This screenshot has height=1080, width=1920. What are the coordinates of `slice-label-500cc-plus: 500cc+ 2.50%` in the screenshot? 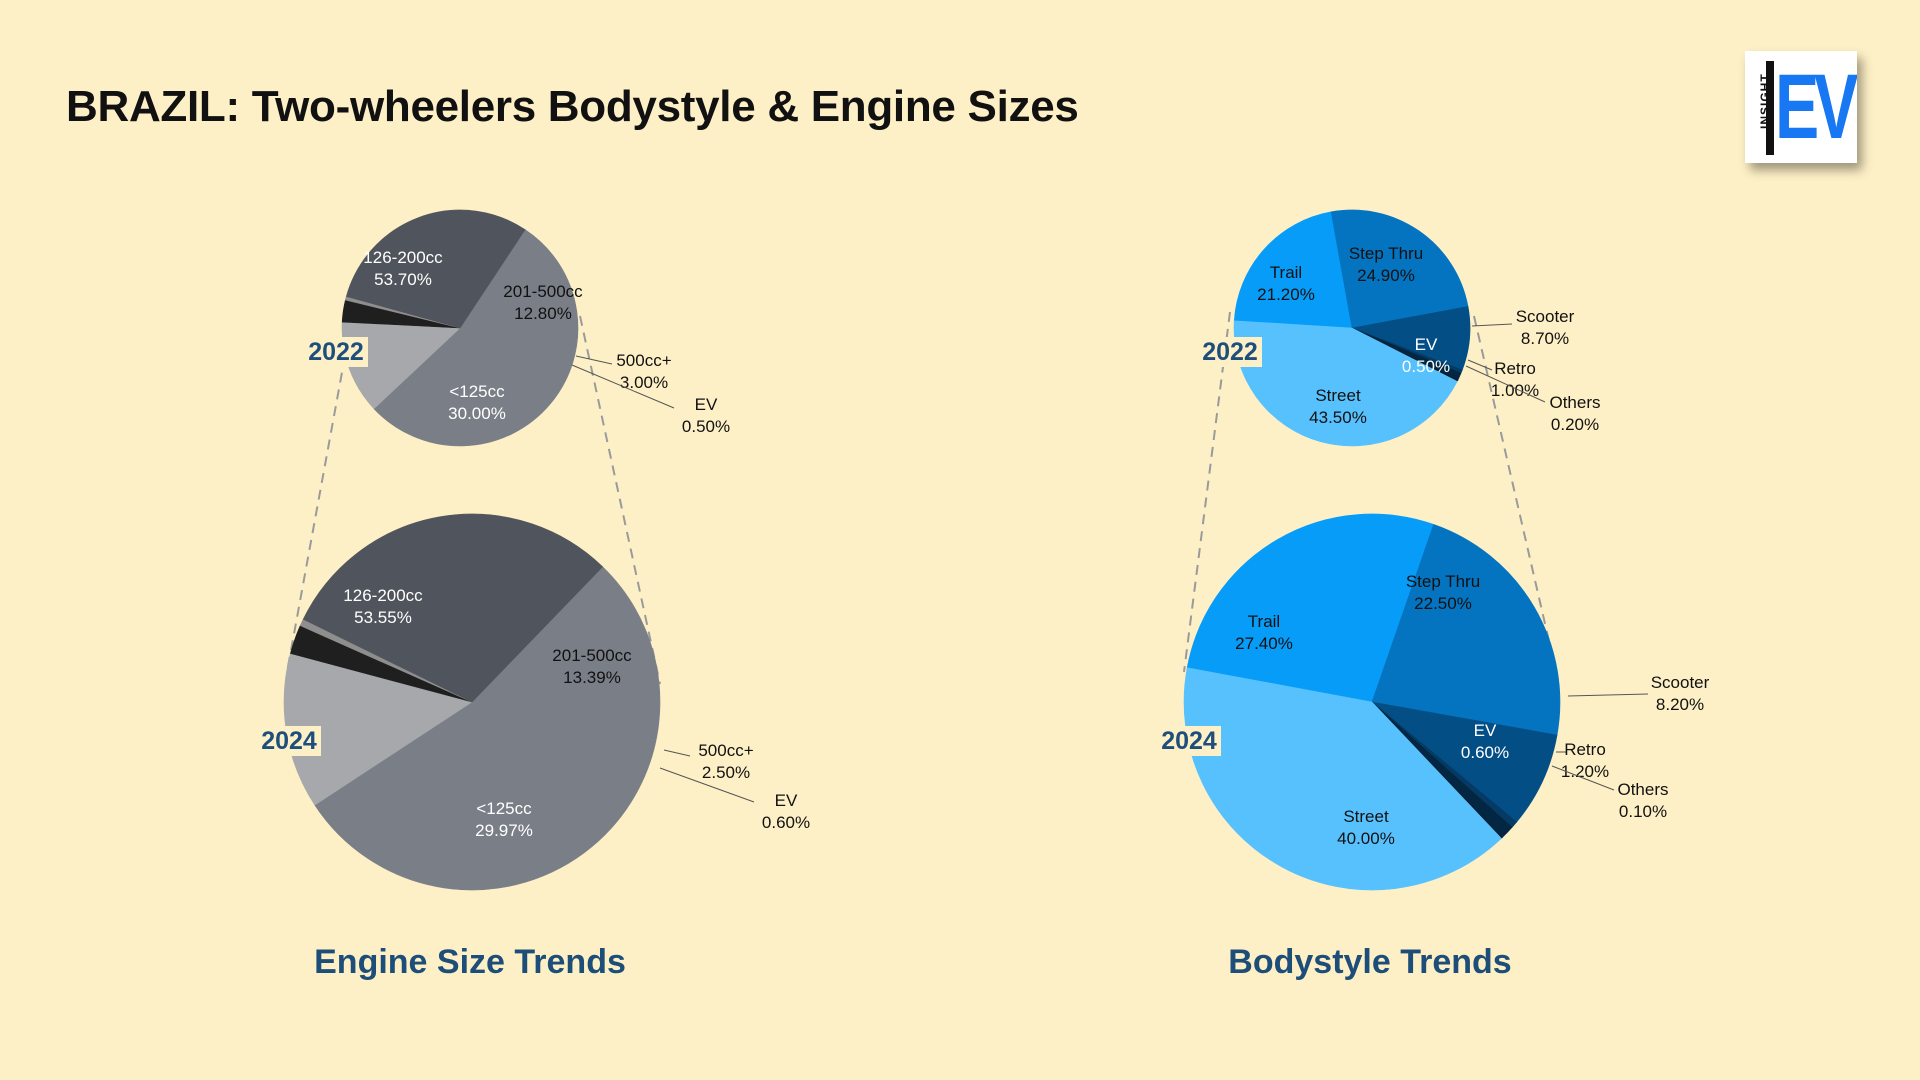 It's located at (725, 761).